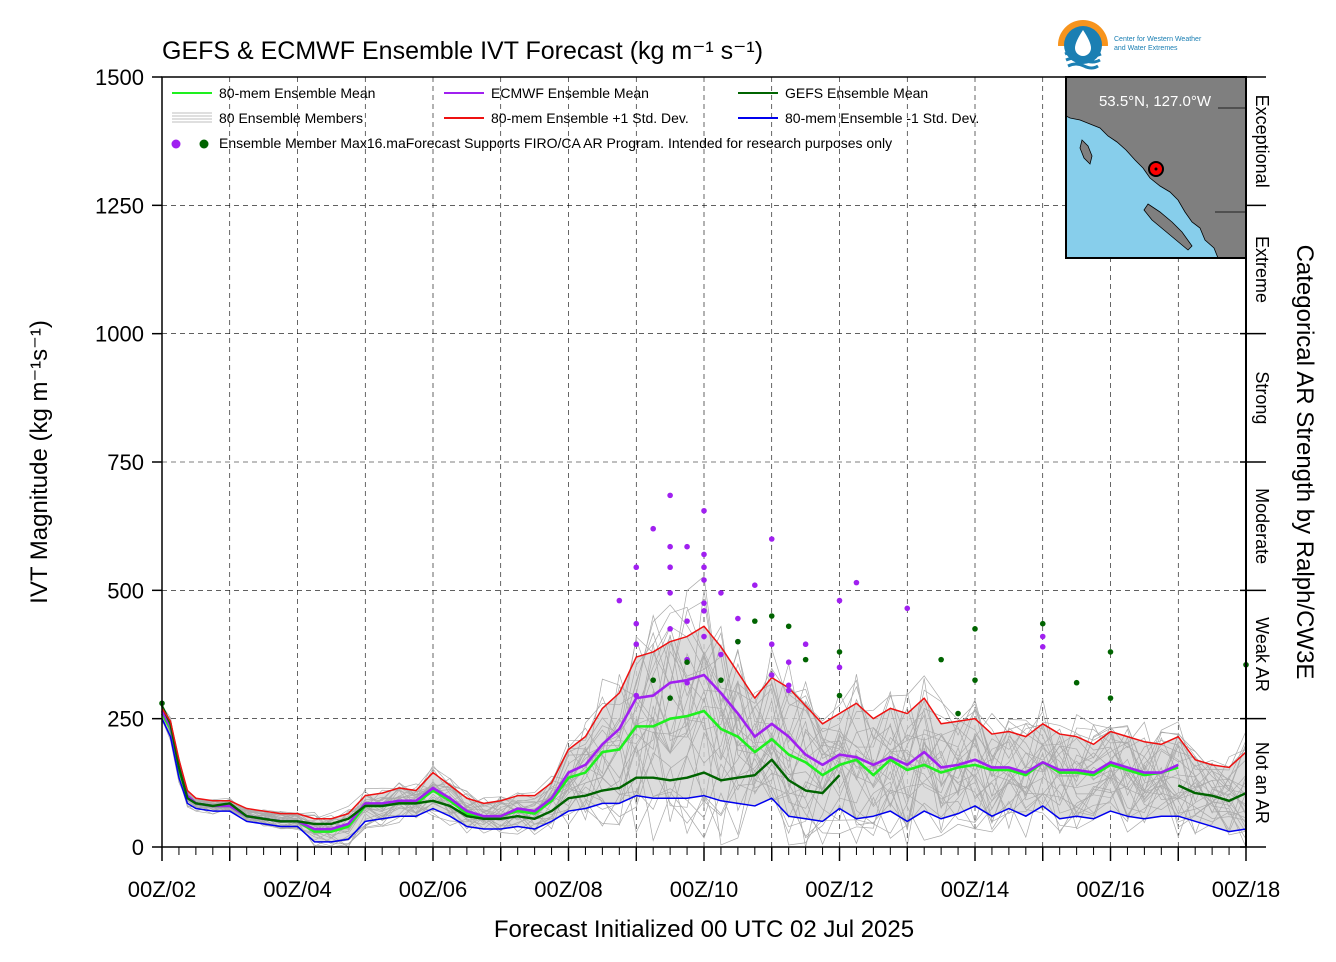 Image resolution: width=1336 pixels, height=962 pixels. Describe the element at coordinates (1168, 227) in the screenshot. I see `inset-map-island` at that location.